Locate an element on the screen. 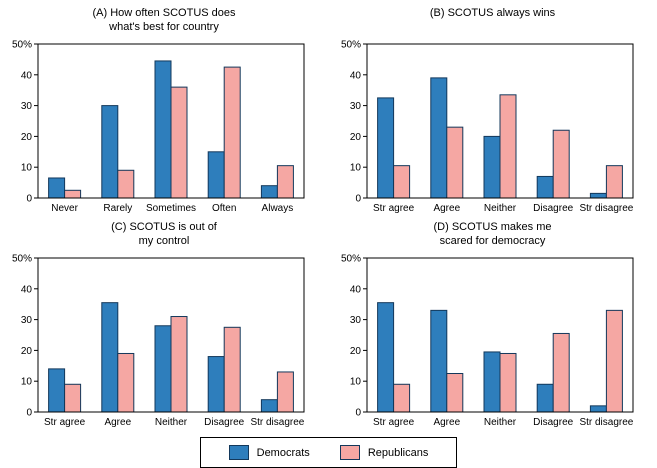 This screenshot has height=468, width=657. title-line: (D) SCOTUS makes me is located at coordinates (492, 227).